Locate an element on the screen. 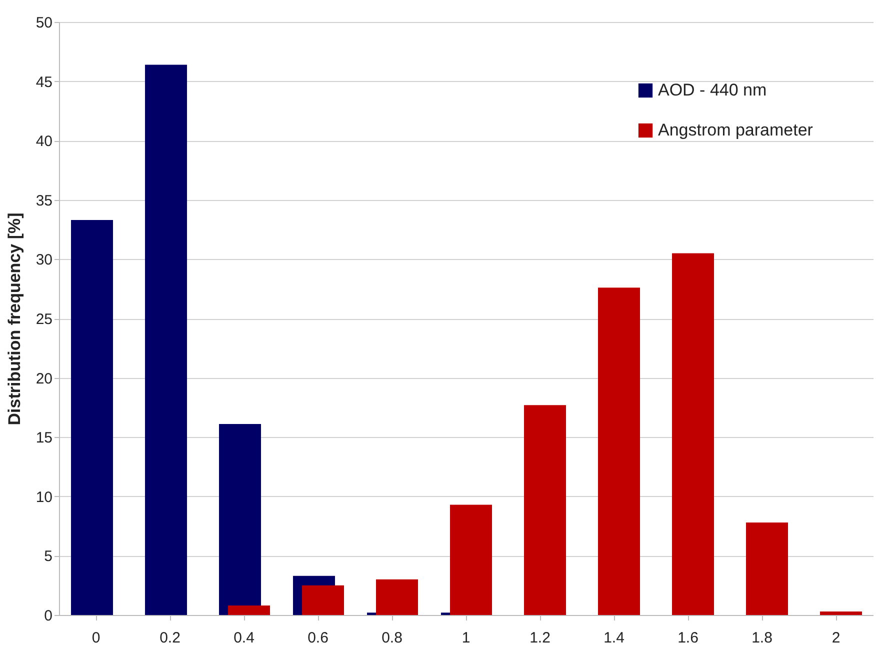 Image resolution: width=883 pixels, height=650 pixels. x-tick-label: 1 is located at coordinates (466, 638).